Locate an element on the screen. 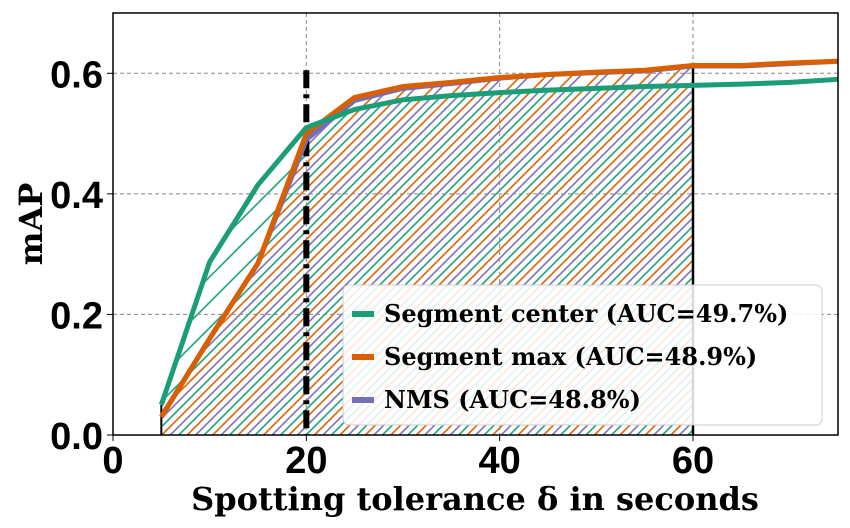  y-tick-label: 0.6 is located at coordinates (76, 75).